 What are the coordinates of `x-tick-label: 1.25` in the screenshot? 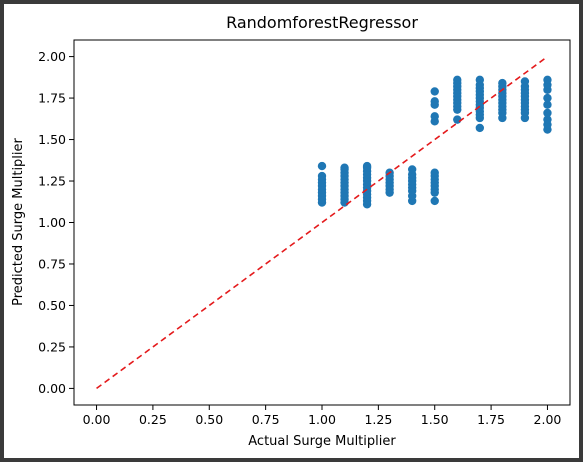 It's located at (378, 419).